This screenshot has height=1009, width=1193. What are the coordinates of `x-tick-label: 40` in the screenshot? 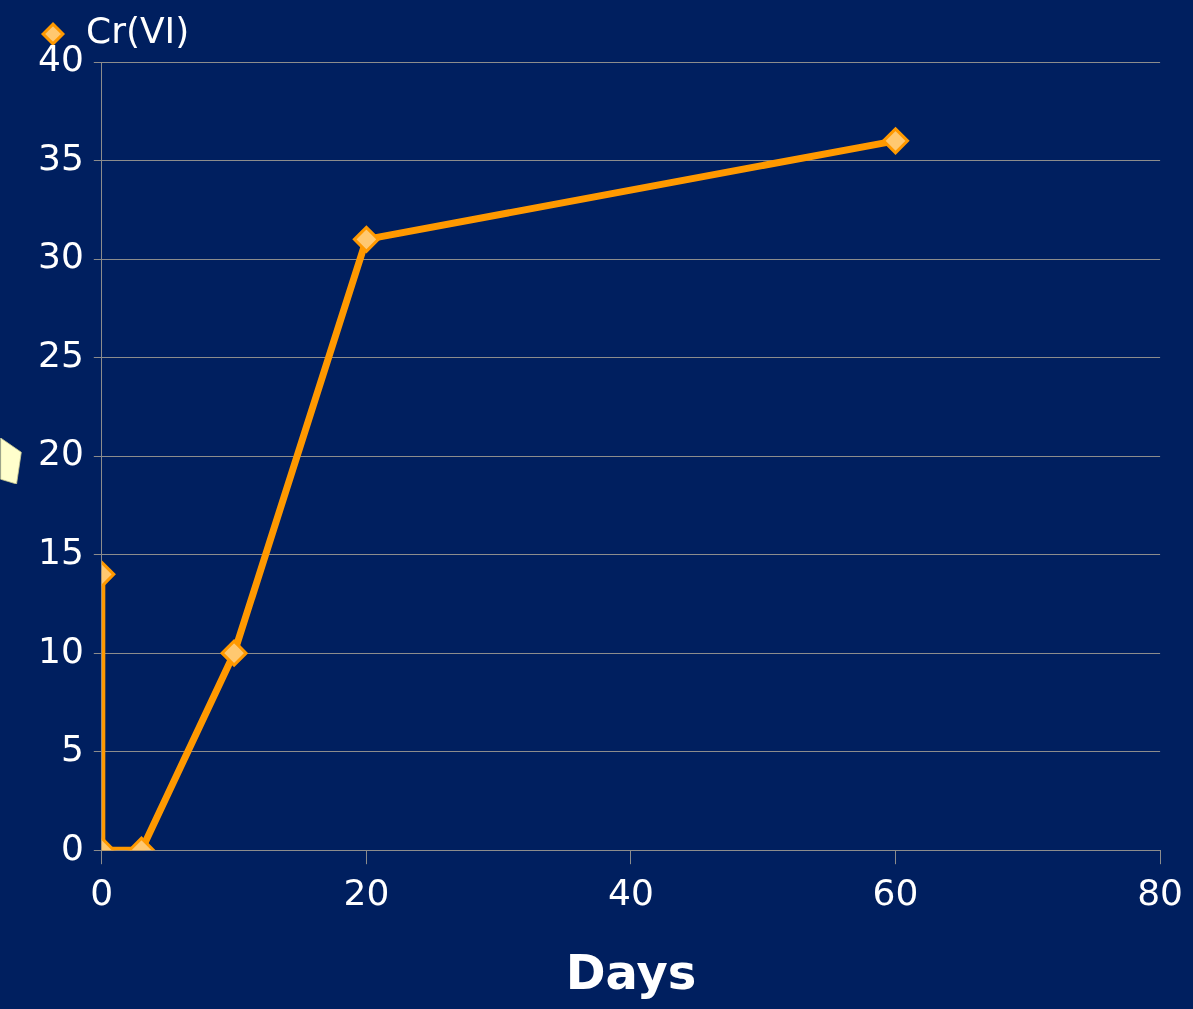 It's located at (631, 893).